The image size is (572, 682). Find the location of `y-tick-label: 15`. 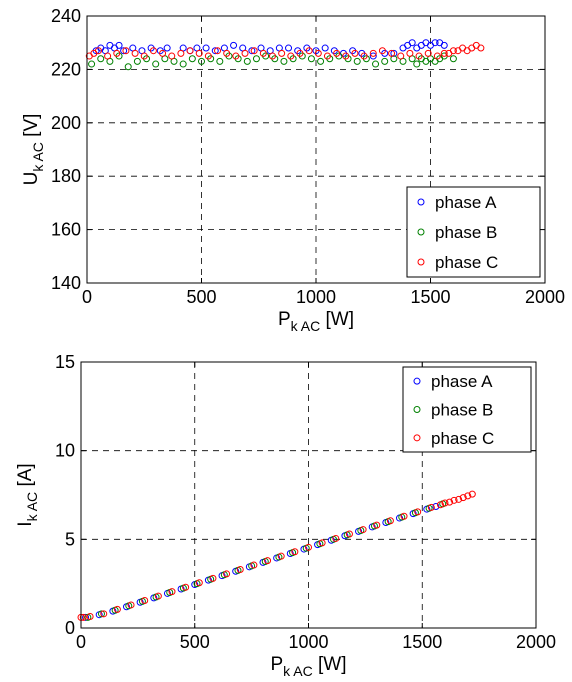

y-tick-label: 15 is located at coordinates (65, 362).